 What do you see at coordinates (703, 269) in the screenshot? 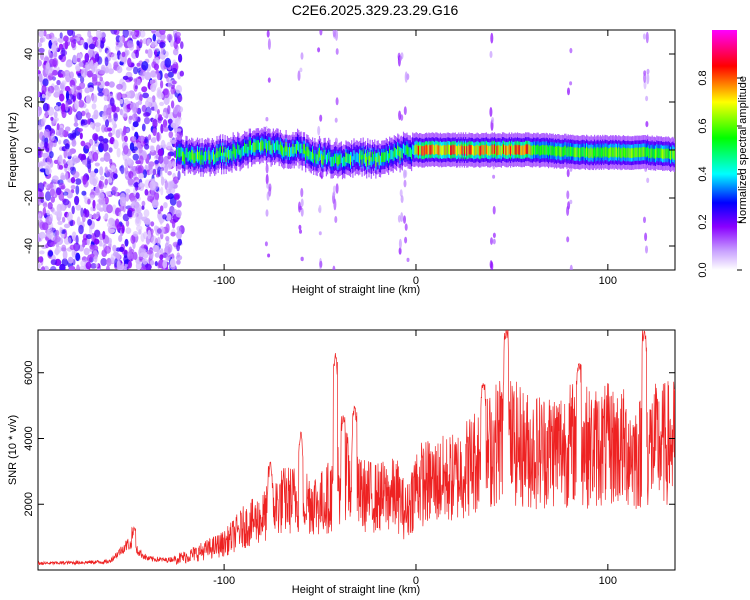
I see `colorbar-tick-label: 0.0` at bounding box center [703, 269].